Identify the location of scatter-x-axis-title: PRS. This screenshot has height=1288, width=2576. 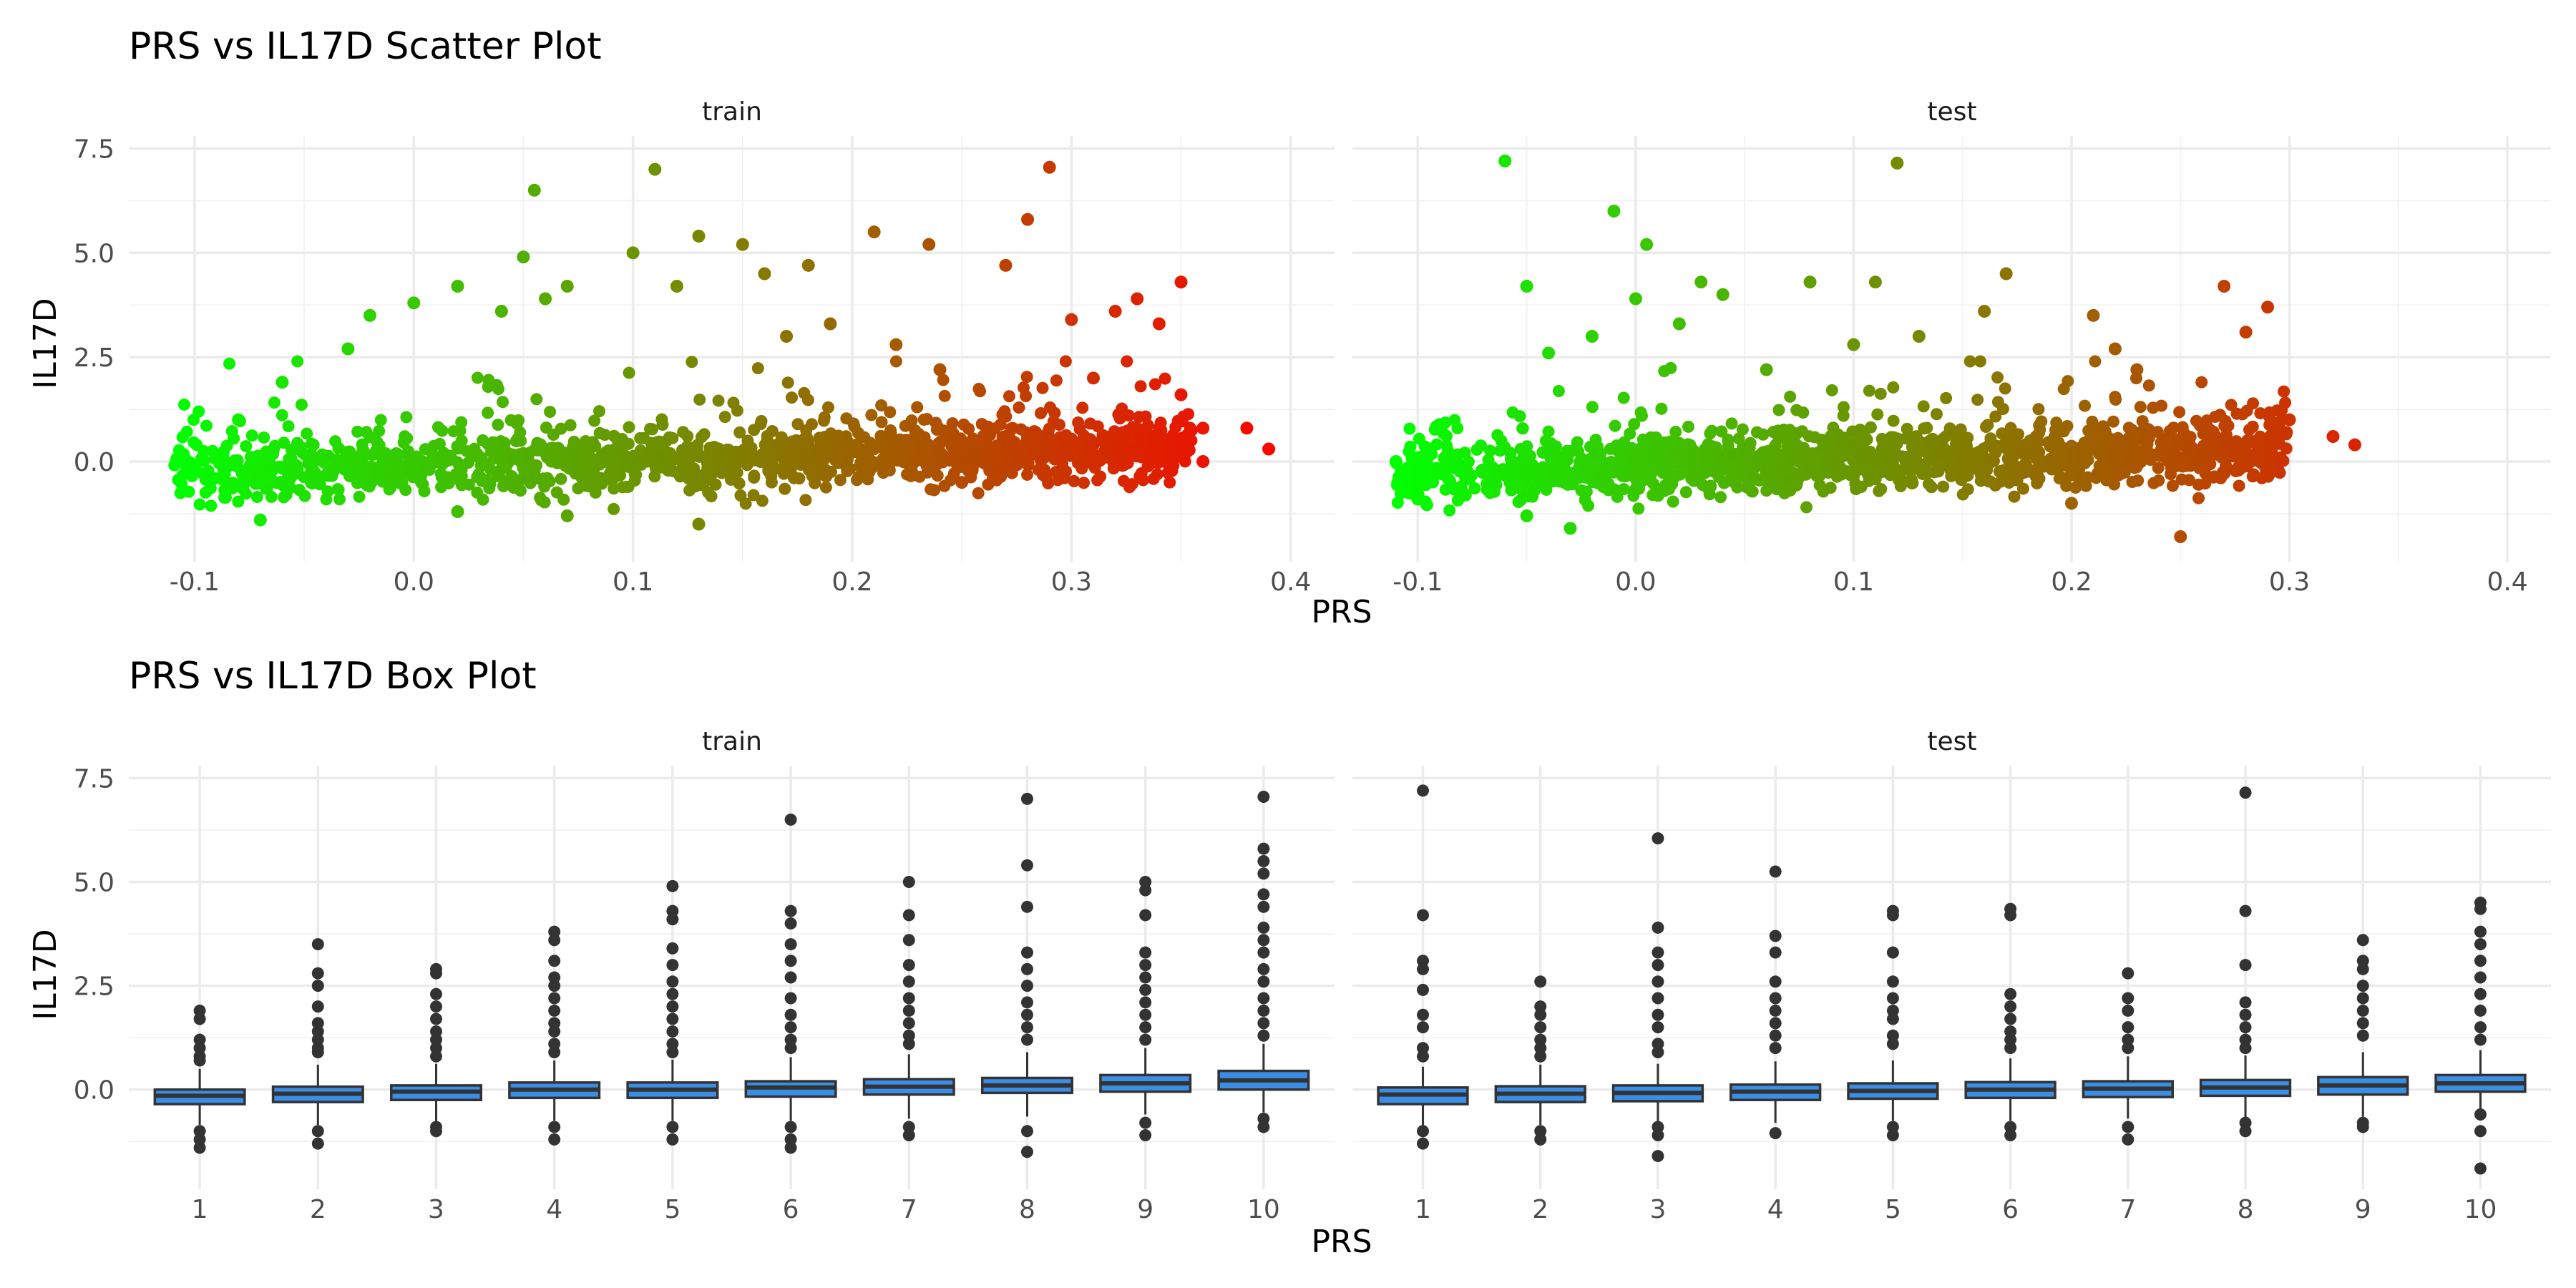
(1341, 612).